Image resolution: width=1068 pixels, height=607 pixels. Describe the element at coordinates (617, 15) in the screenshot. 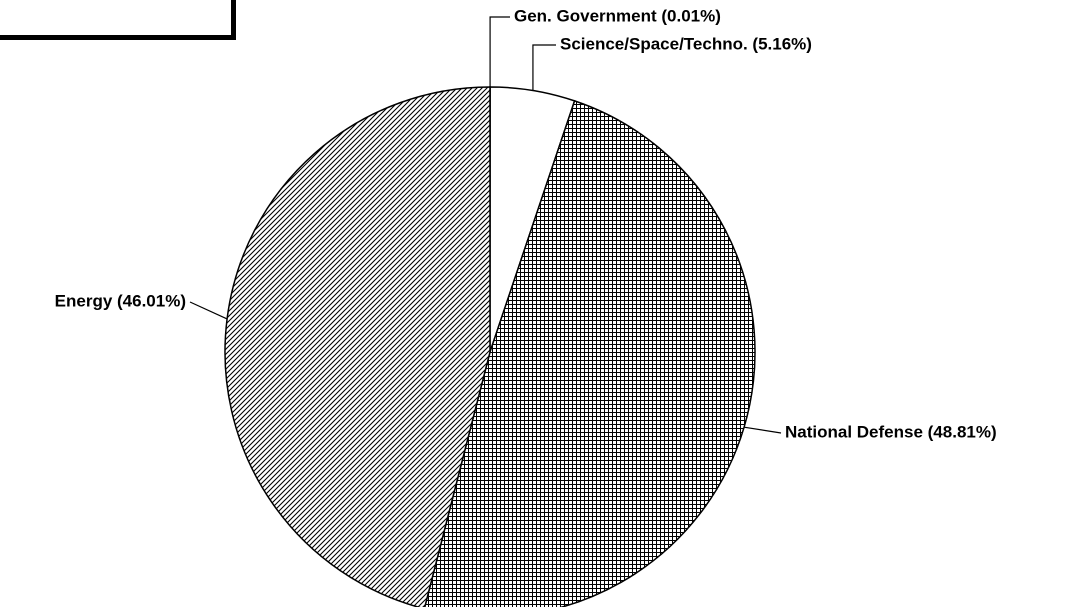

I see `slice-label: Gen. Government (0.01%)` at that location.